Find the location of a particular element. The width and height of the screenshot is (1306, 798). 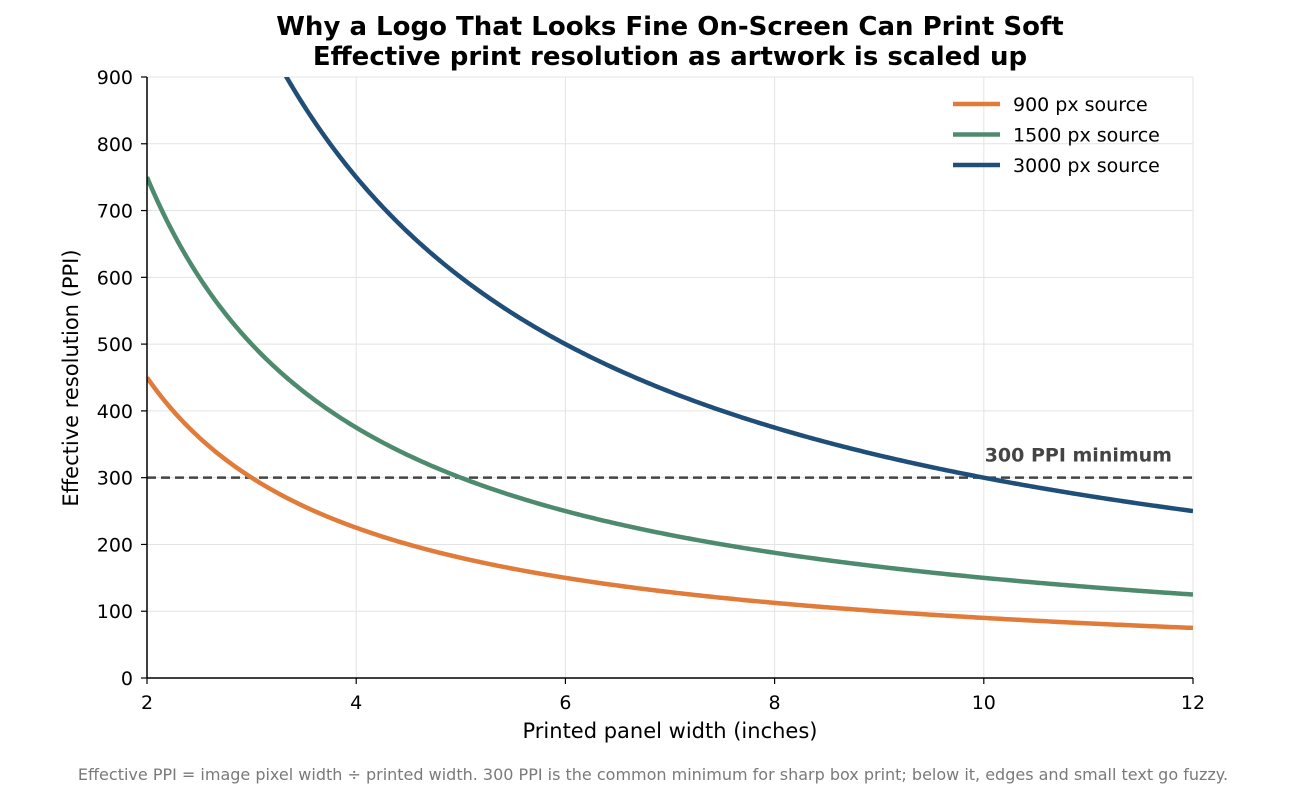

legend-label: 900 px source is located at coordinates (1080, 105).